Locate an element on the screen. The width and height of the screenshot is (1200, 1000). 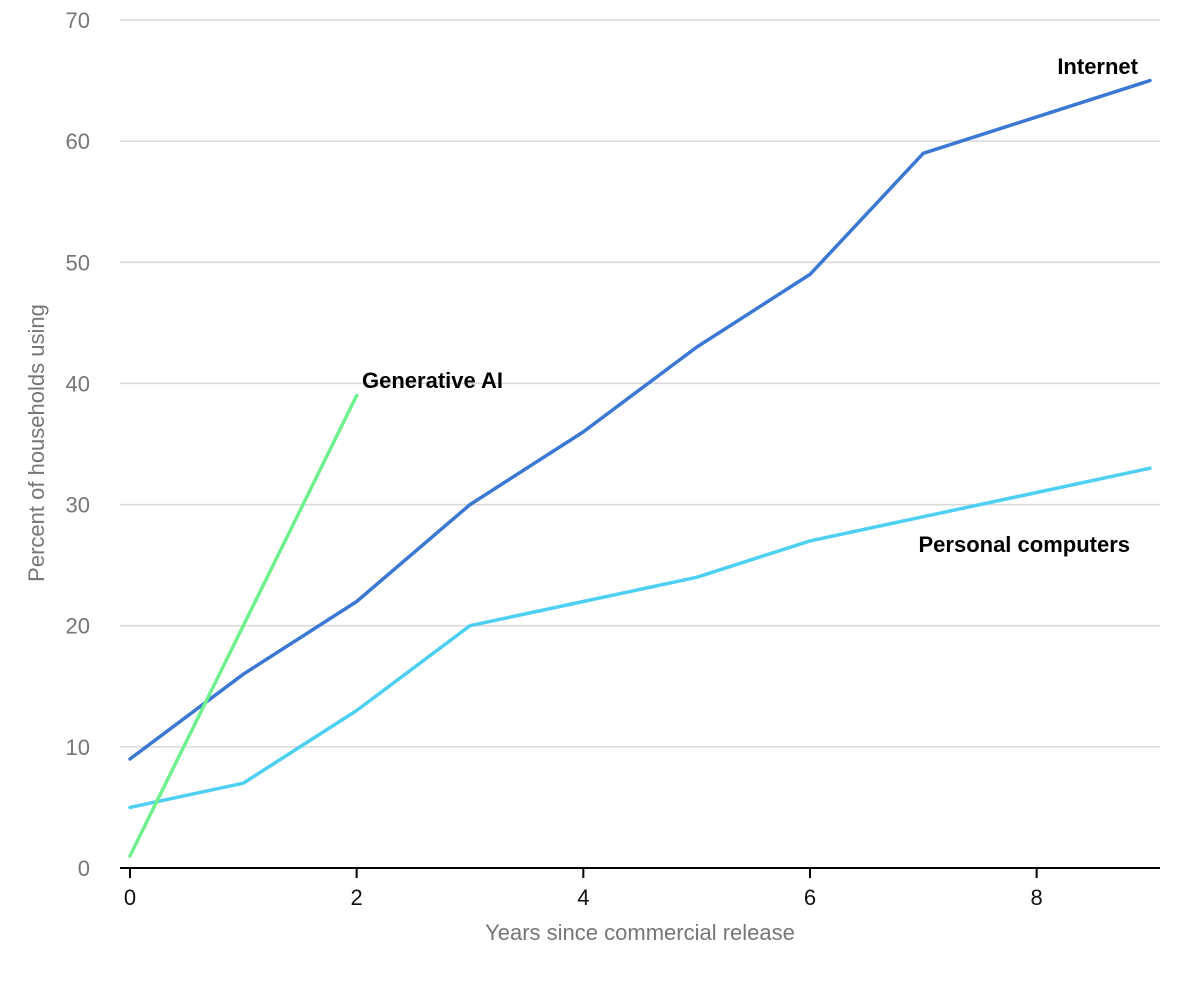
y-axis-title: Percent of households using is located at coordinates (36, 443).